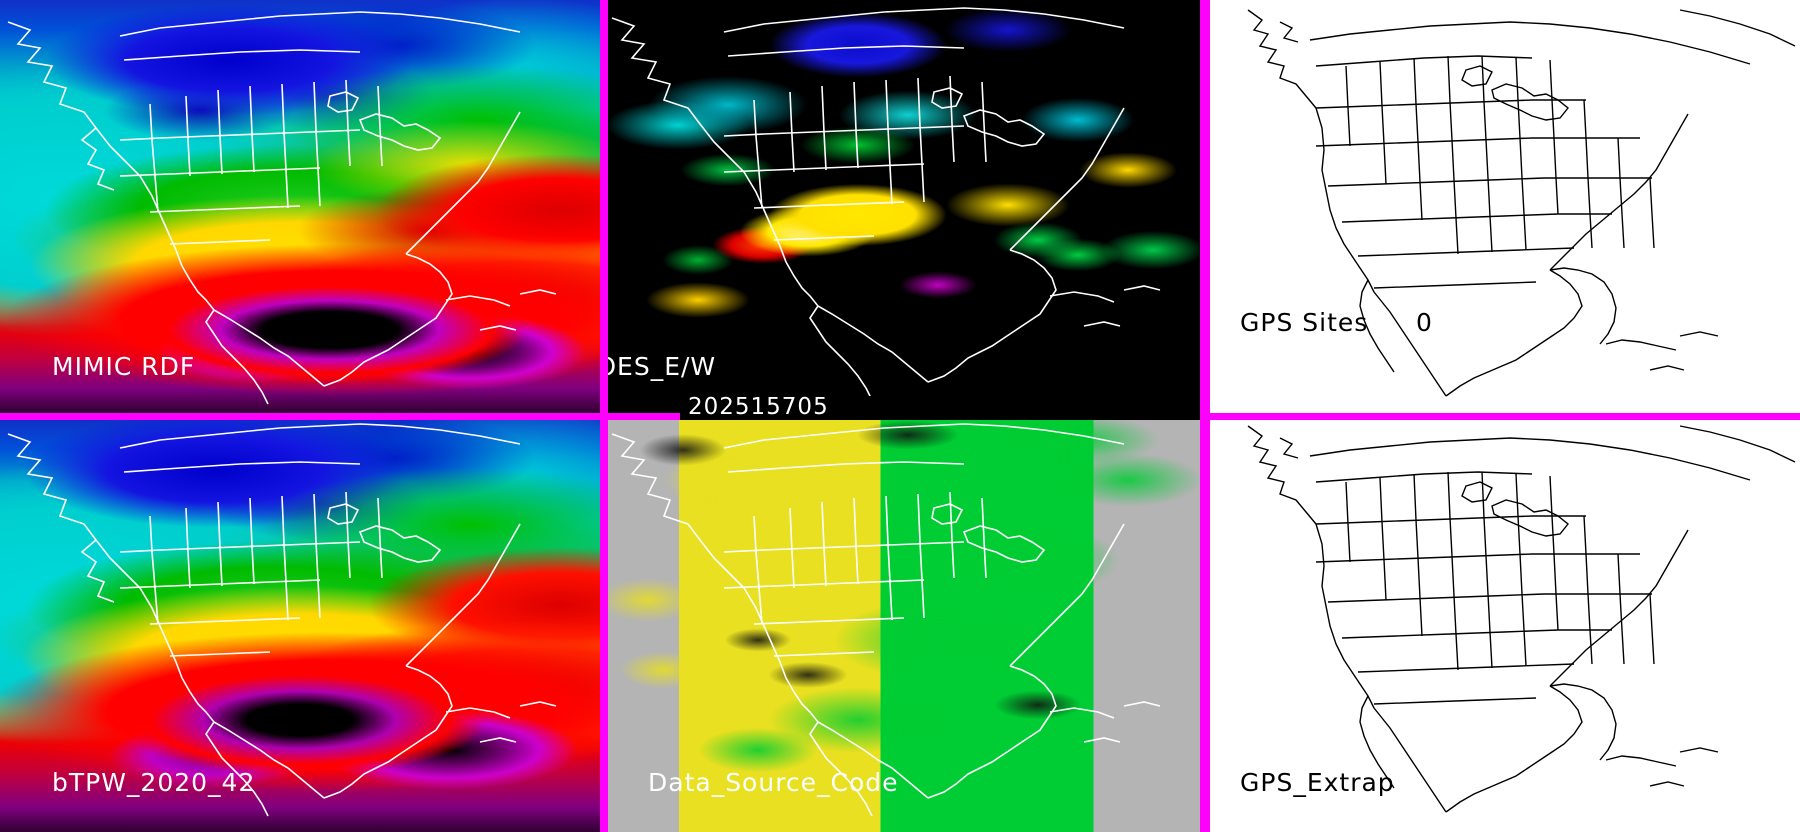 The height and width of the screenshot is (832, 1800). What do you see at coordinates (604, 206) in the screenshot?
I see `divider-vertical-left-top` at bounding box center [604, 206].